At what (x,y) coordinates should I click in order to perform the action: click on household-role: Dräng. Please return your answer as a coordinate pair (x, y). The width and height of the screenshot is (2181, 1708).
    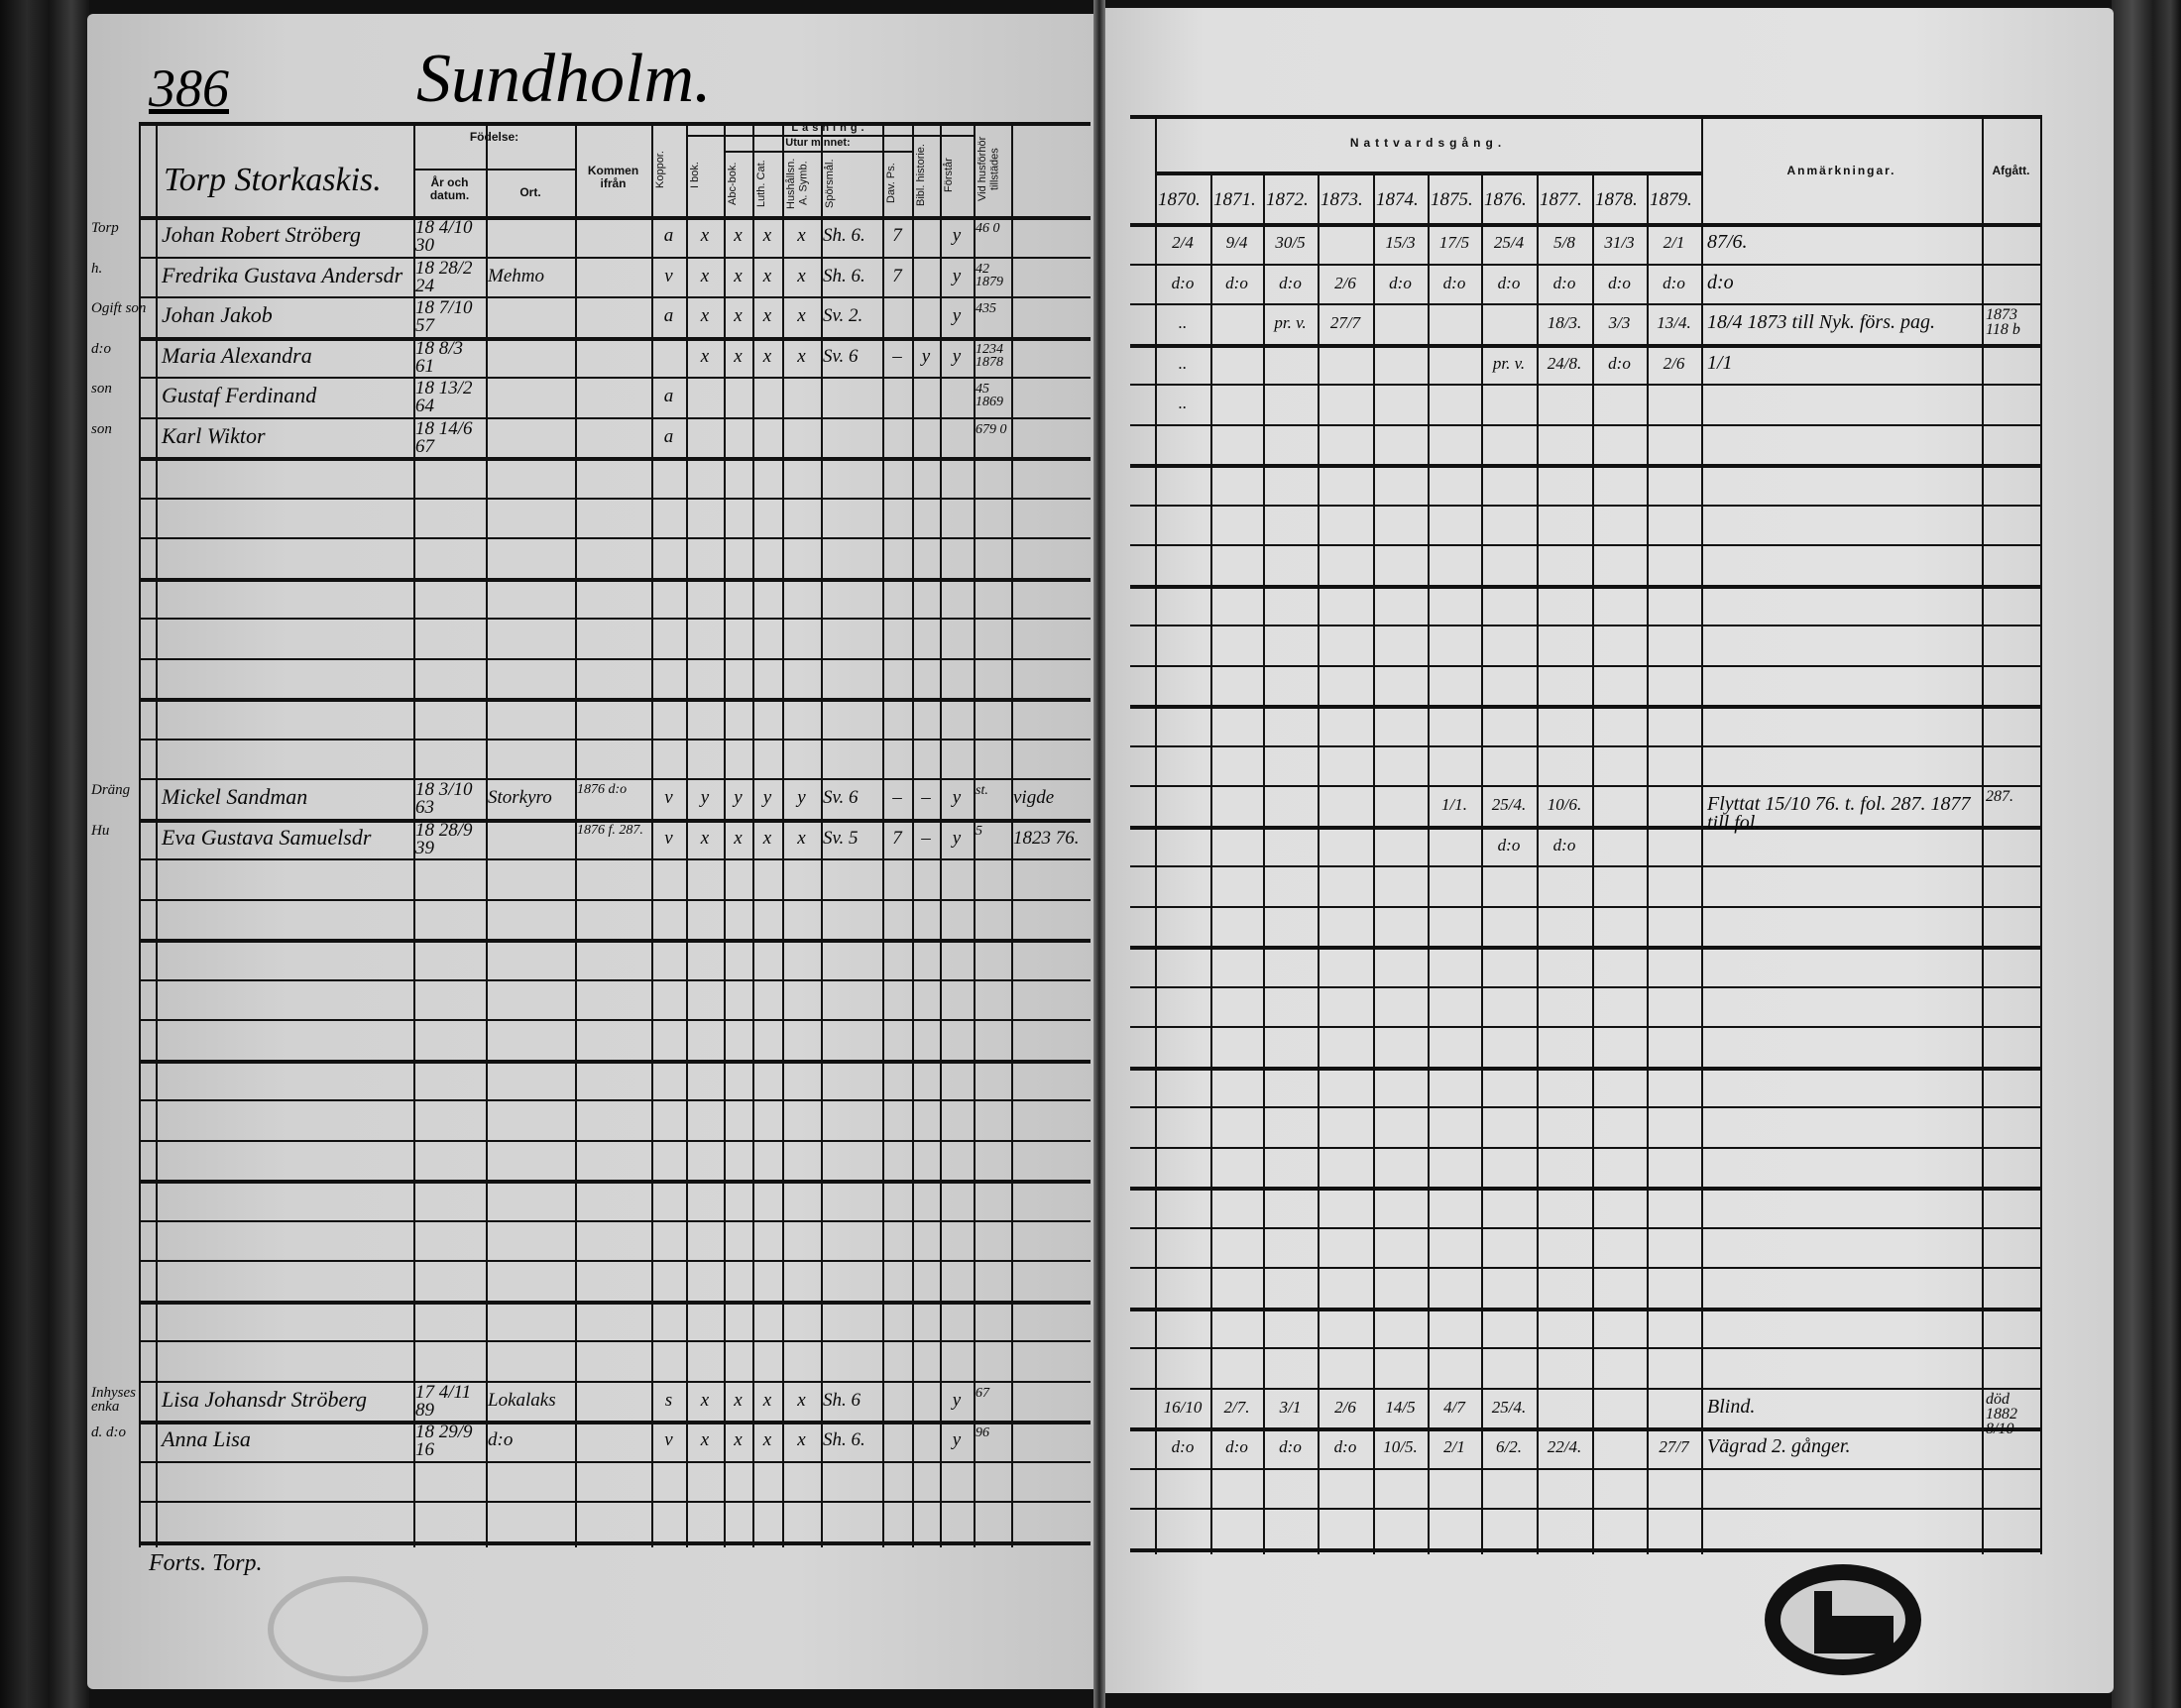
    Looking at the image, I should click on (111, 790).